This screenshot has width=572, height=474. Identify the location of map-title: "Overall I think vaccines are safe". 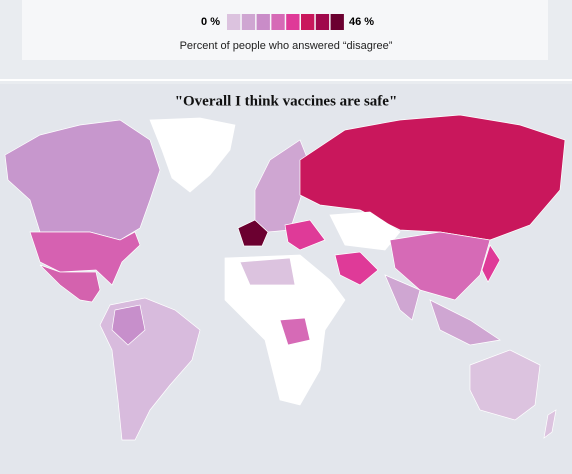
(286, 101).